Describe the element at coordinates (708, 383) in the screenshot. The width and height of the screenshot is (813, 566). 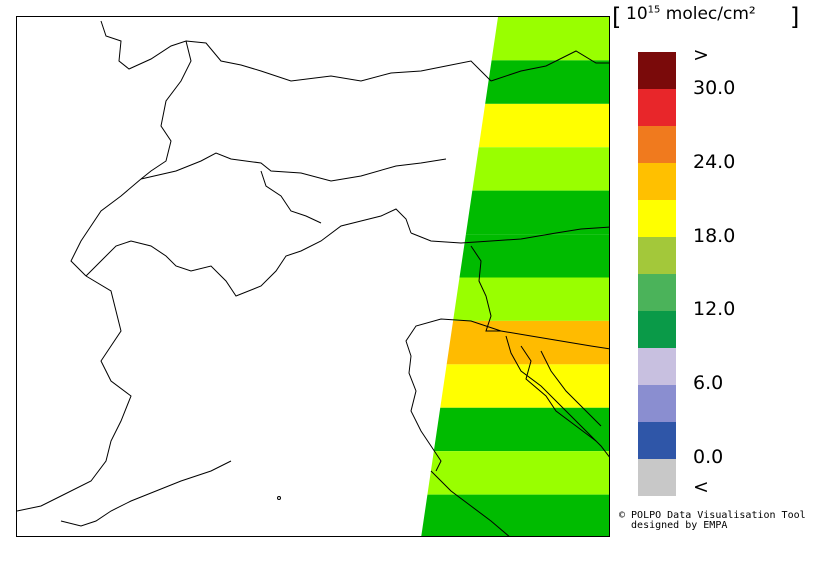
I see `legend-label-6: 6.0` at that location.